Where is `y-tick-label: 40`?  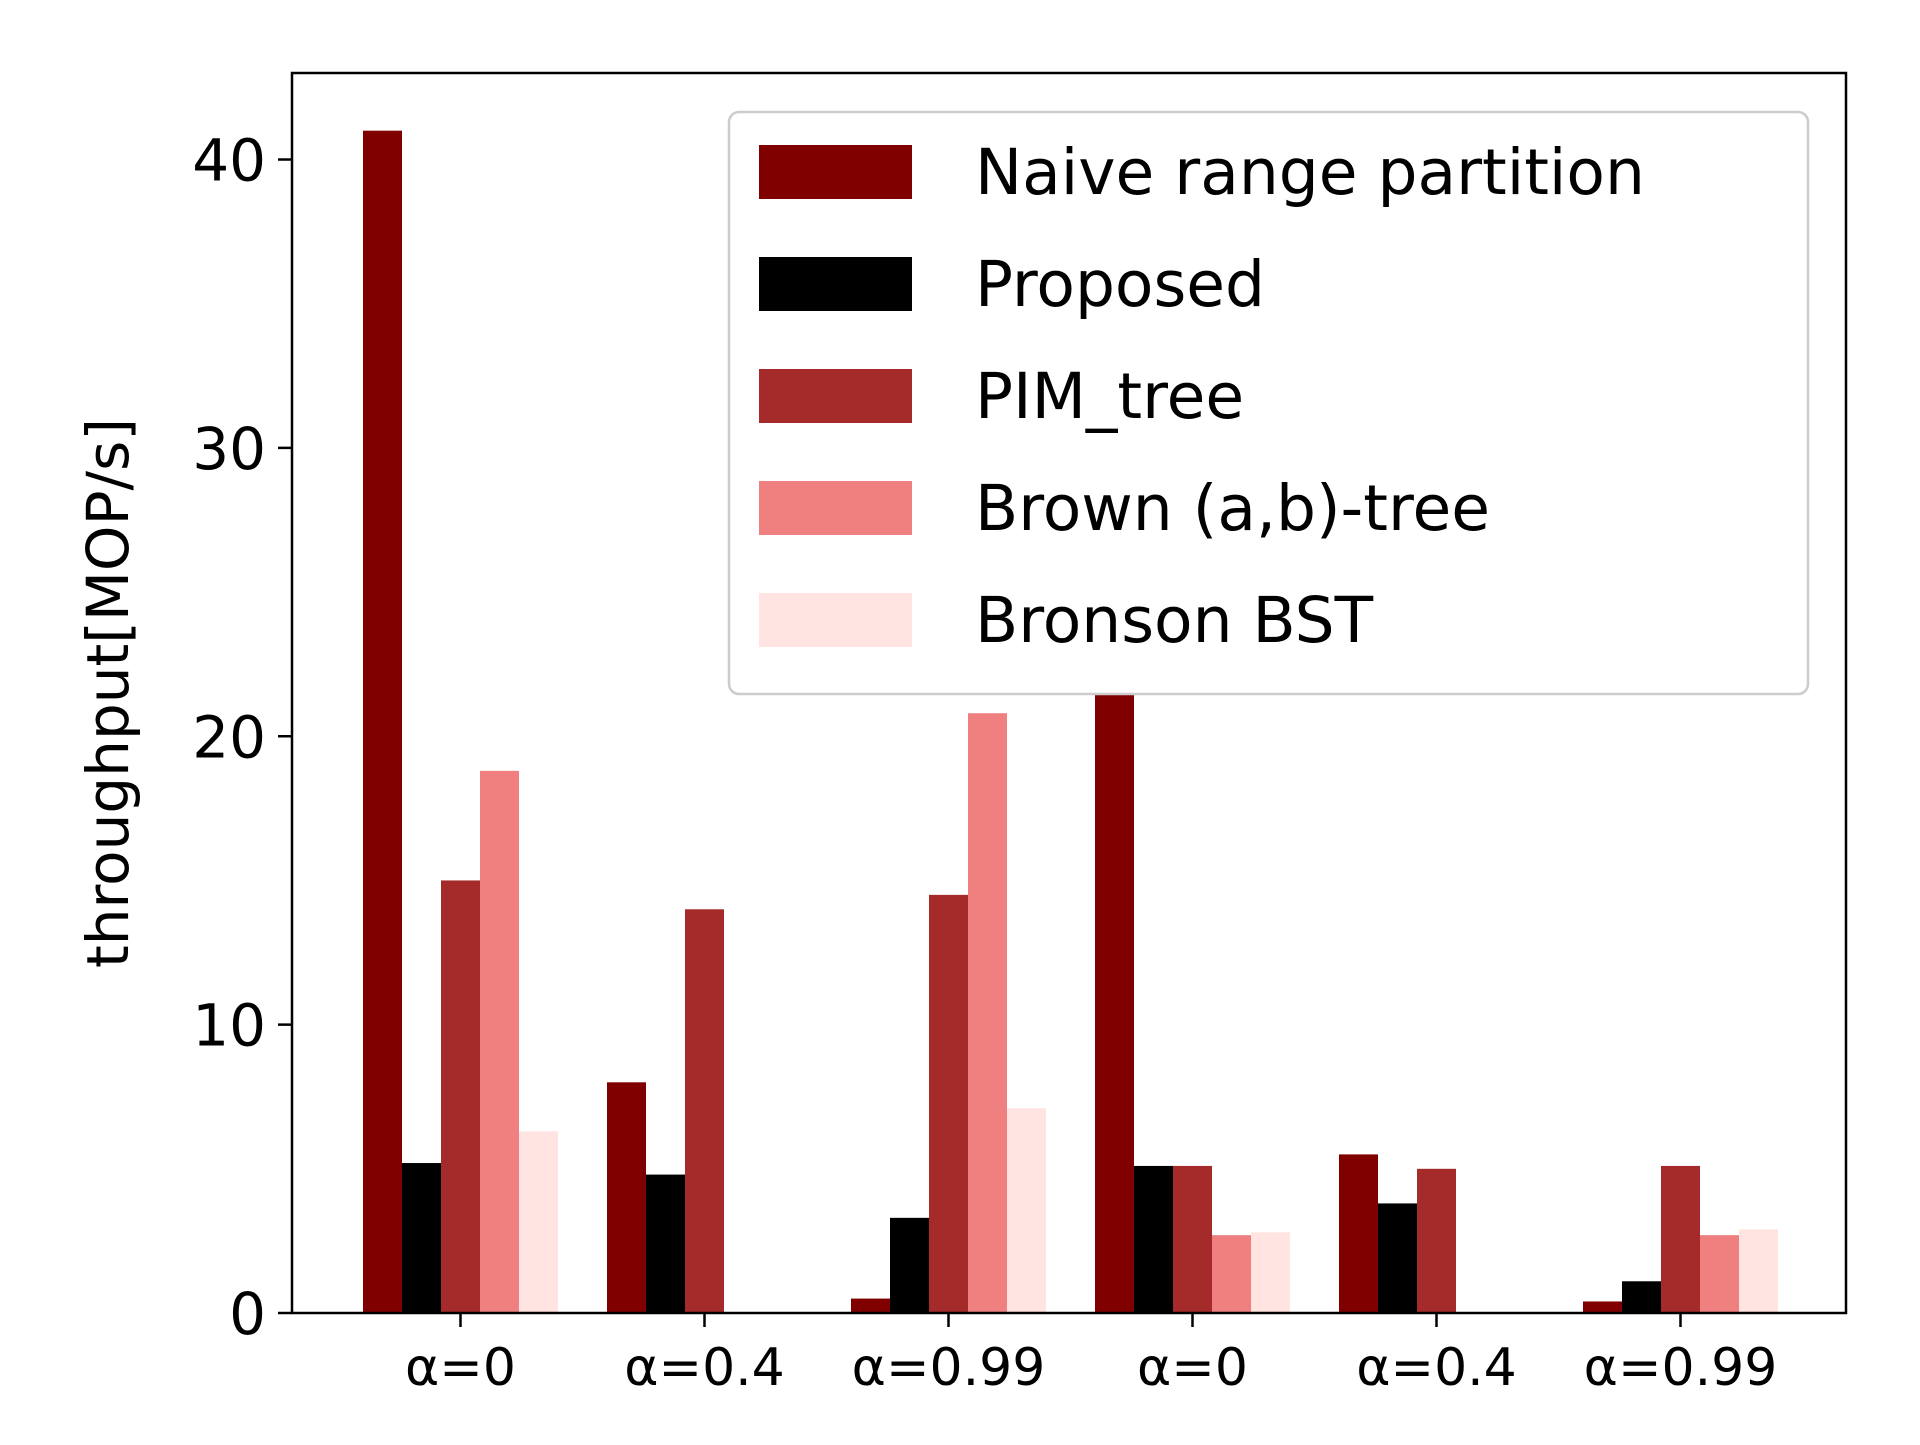
y-tick-label: 40 is located at coordinates (229, 161).